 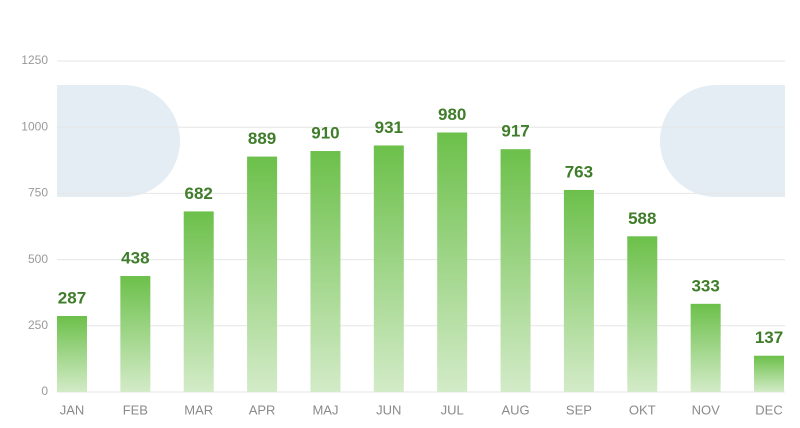 I want to click on y-tick-label: 500, so click(x=38, y=259).